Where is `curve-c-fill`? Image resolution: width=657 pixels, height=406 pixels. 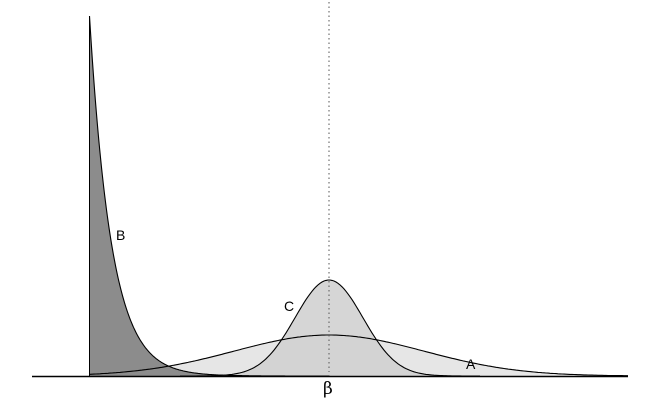 curve-c-fill is located at coordinates (330, 328).